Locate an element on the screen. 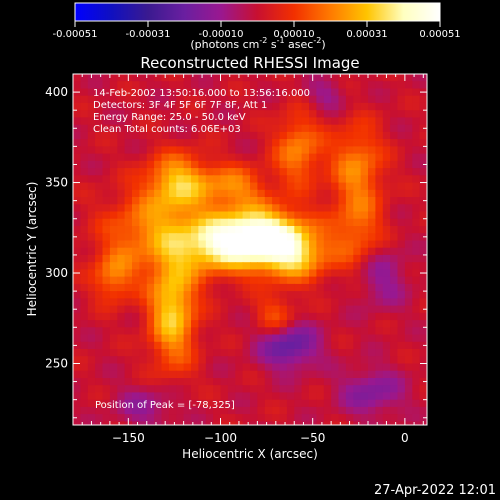 This screenshot has width=500, height=500. x-tick-label: −150 is located at coordinates (128, 438).